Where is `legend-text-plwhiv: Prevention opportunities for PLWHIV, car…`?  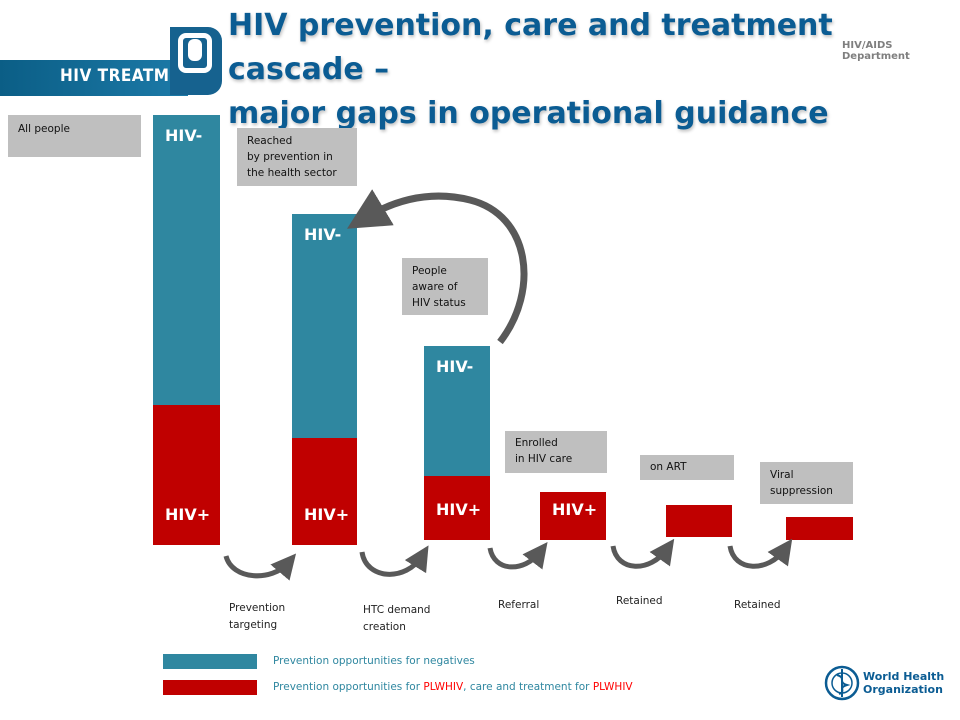 legend-text-plwhiv: Prevention opportunities for PLWHIV, car… is located at coordinates (453, 687).